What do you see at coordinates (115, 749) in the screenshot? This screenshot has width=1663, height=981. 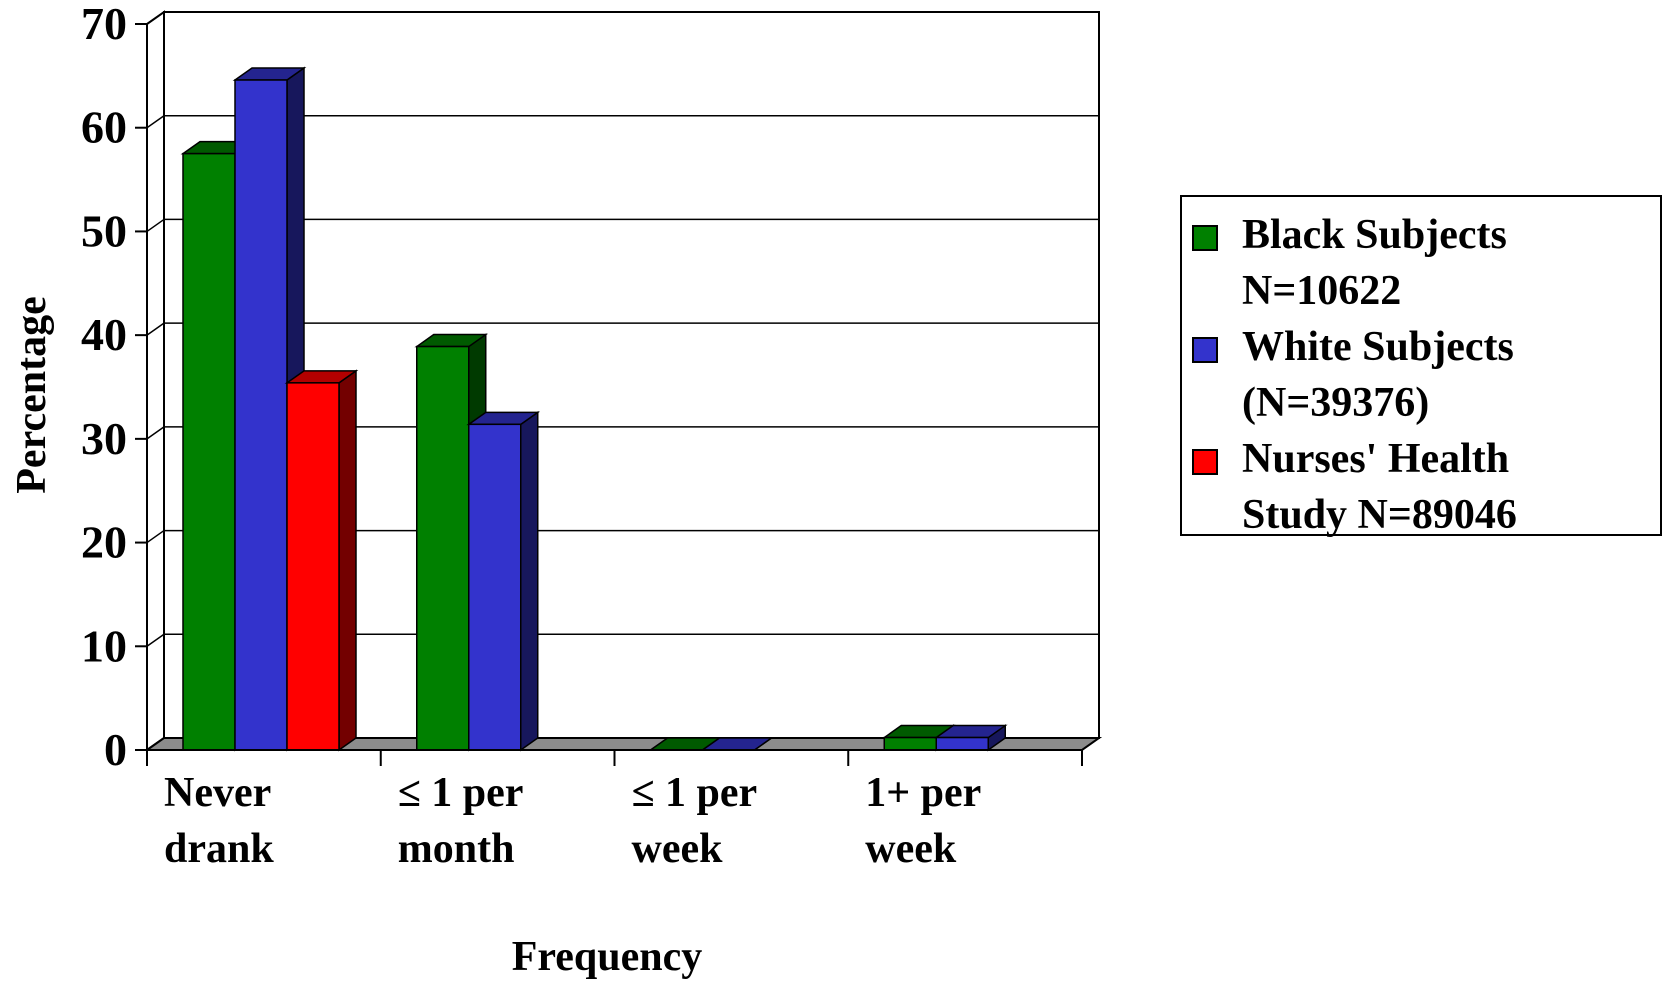 I see `y-tick-label: 0` at bounding box center [115, 749].